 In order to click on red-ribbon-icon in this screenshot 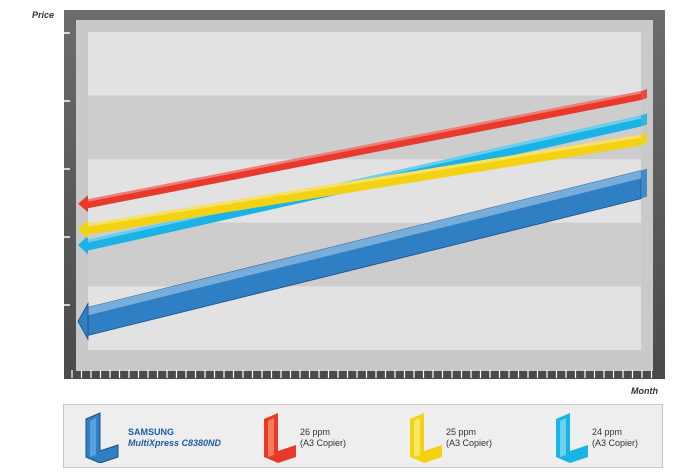, I will do `click(280, 438)`.